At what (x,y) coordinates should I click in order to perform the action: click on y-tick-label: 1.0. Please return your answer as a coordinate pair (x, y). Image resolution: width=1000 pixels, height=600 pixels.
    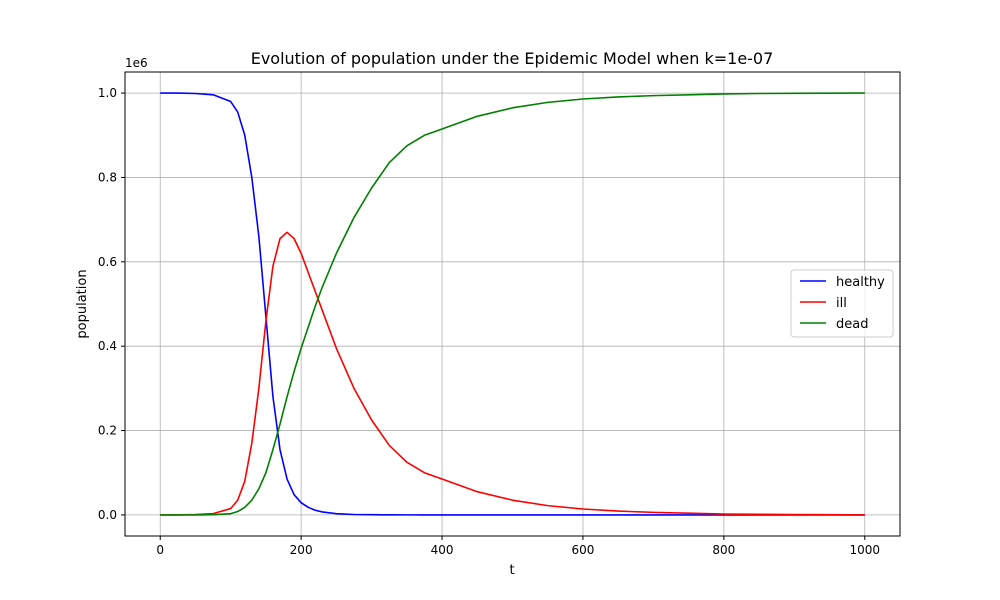
    Looking at the image, I should click on (107, 93).